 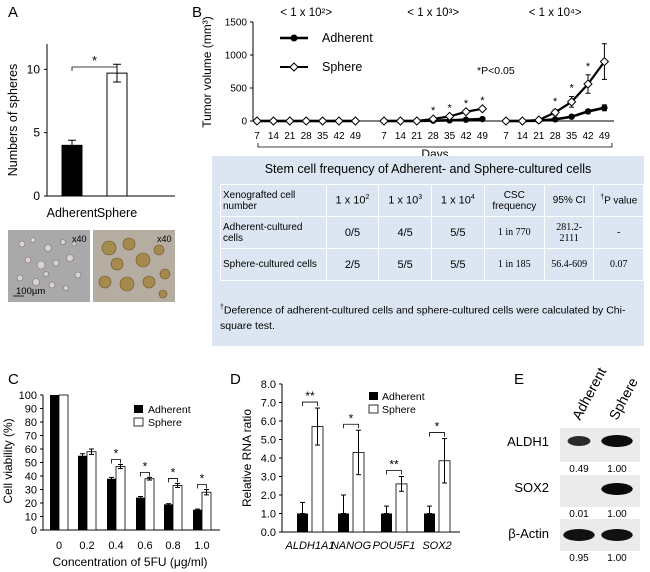 What do you see at coordinates (405, 232) in the screenshot?
I see `cell-value: 4/5` at bounding box center [405, 232].